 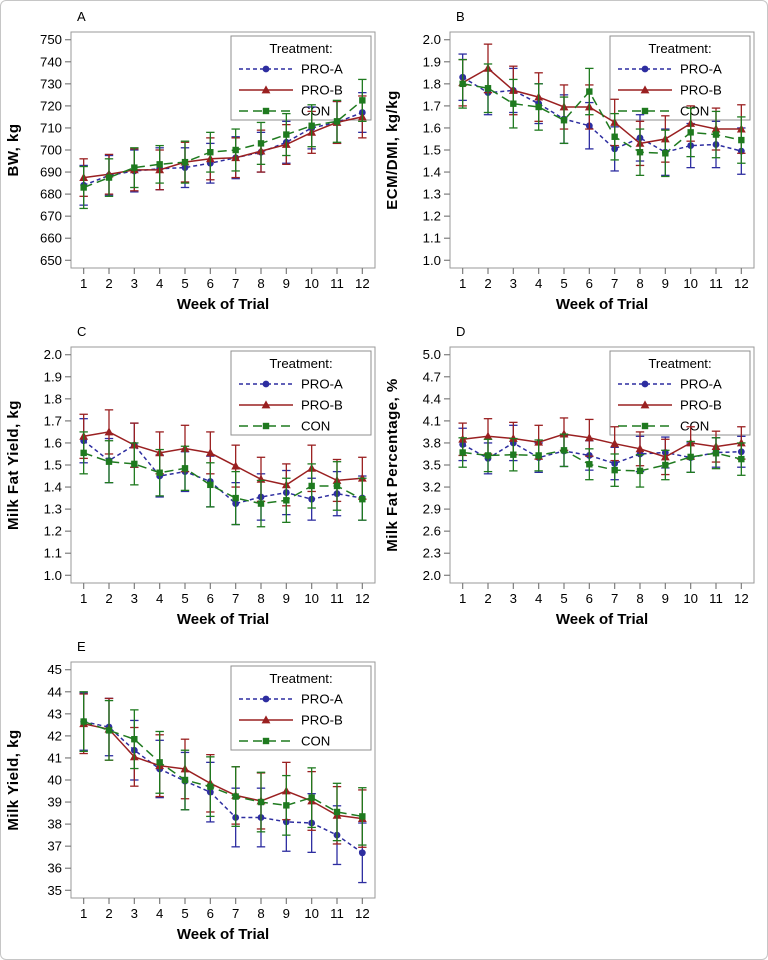 What do you see at coordinates (701, 405) in the screenshot?
I see `legend-entry-label: PRO-B` at bounding box center [701, 405].